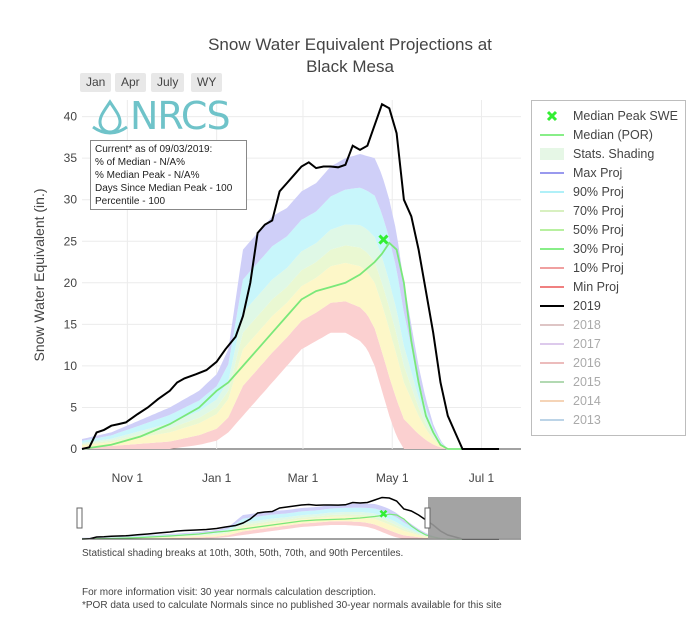  What do you see at coordinates (147, 175) in the screenshot?
I see `info-line: % Median Peak - N/A%` at bounding box center [147, 175].